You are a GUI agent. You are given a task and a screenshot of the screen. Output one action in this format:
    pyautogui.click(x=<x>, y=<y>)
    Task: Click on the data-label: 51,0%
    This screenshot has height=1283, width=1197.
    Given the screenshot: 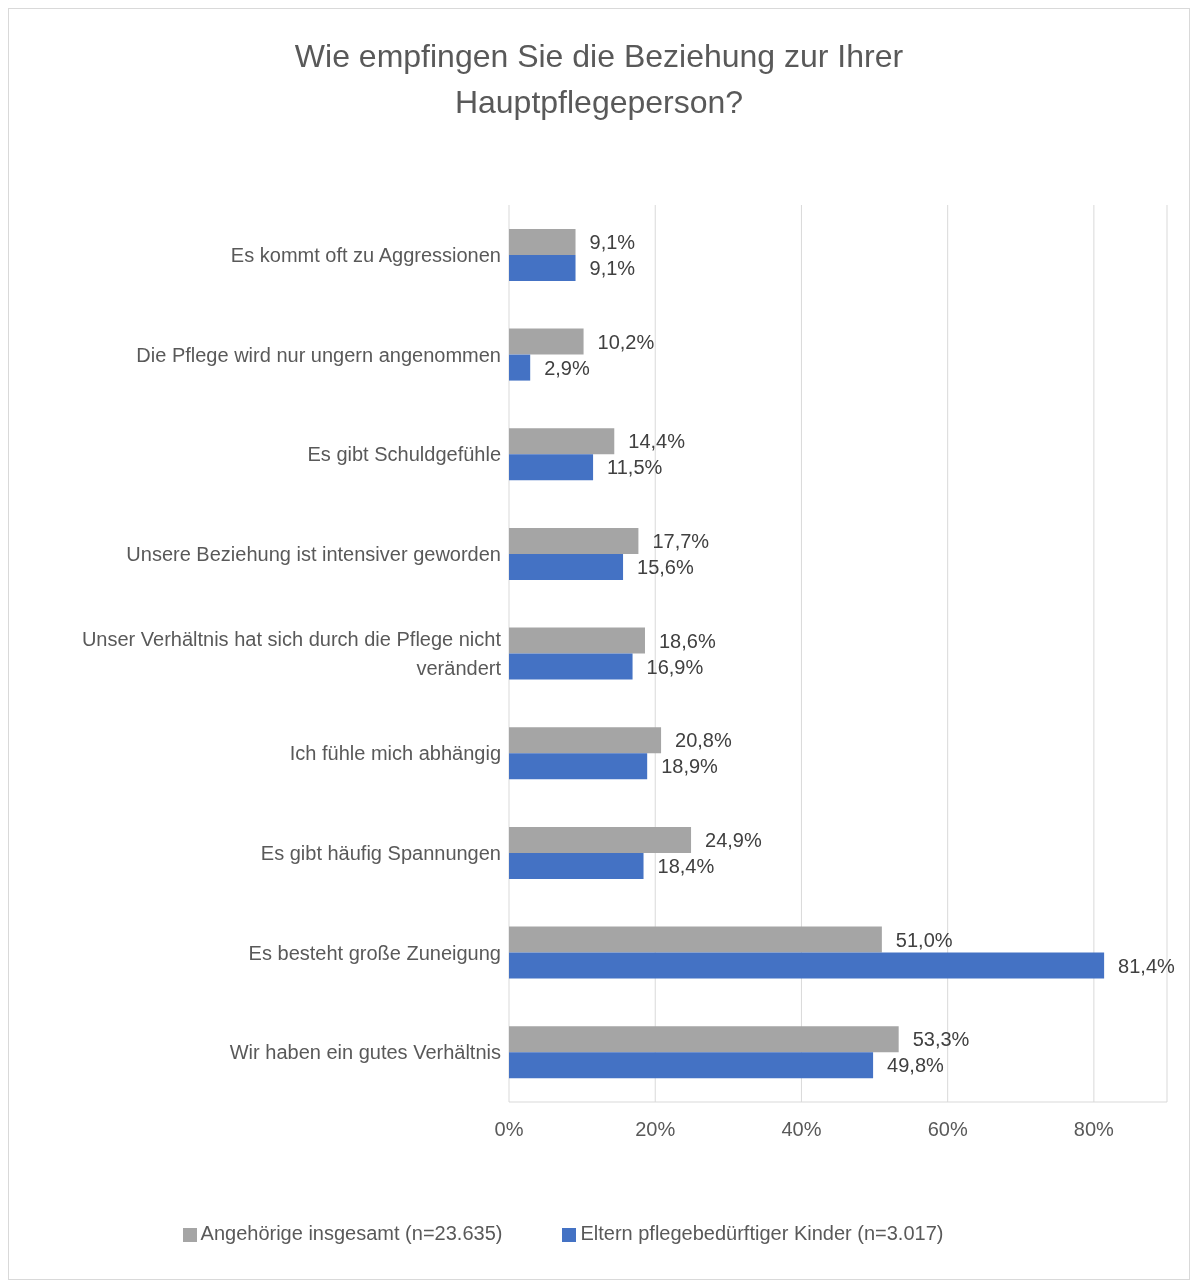 What is the action you would take?
    pyautogui.click(x=924, y=939)
    